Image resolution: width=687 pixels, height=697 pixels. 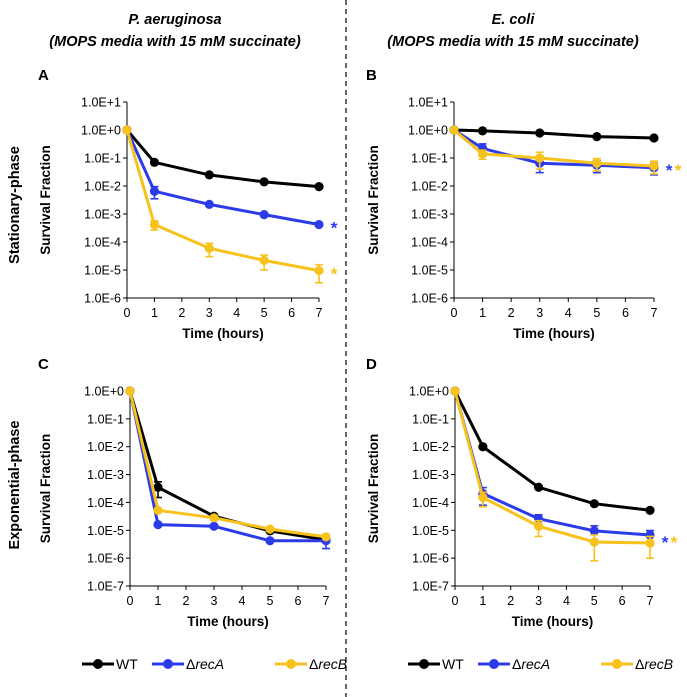 What do you see at coordinates (430, 475) in the screenshot?
I see `y-tick-label: 1.0E-3` at bounding box center [430, 475].